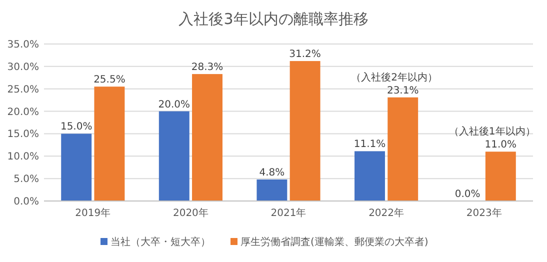 The image size is (547, 262). What do you see at coordinates (272, 172) in the screenshot?
I see `data-label: 4.8%` at bounding box center [272, 172].